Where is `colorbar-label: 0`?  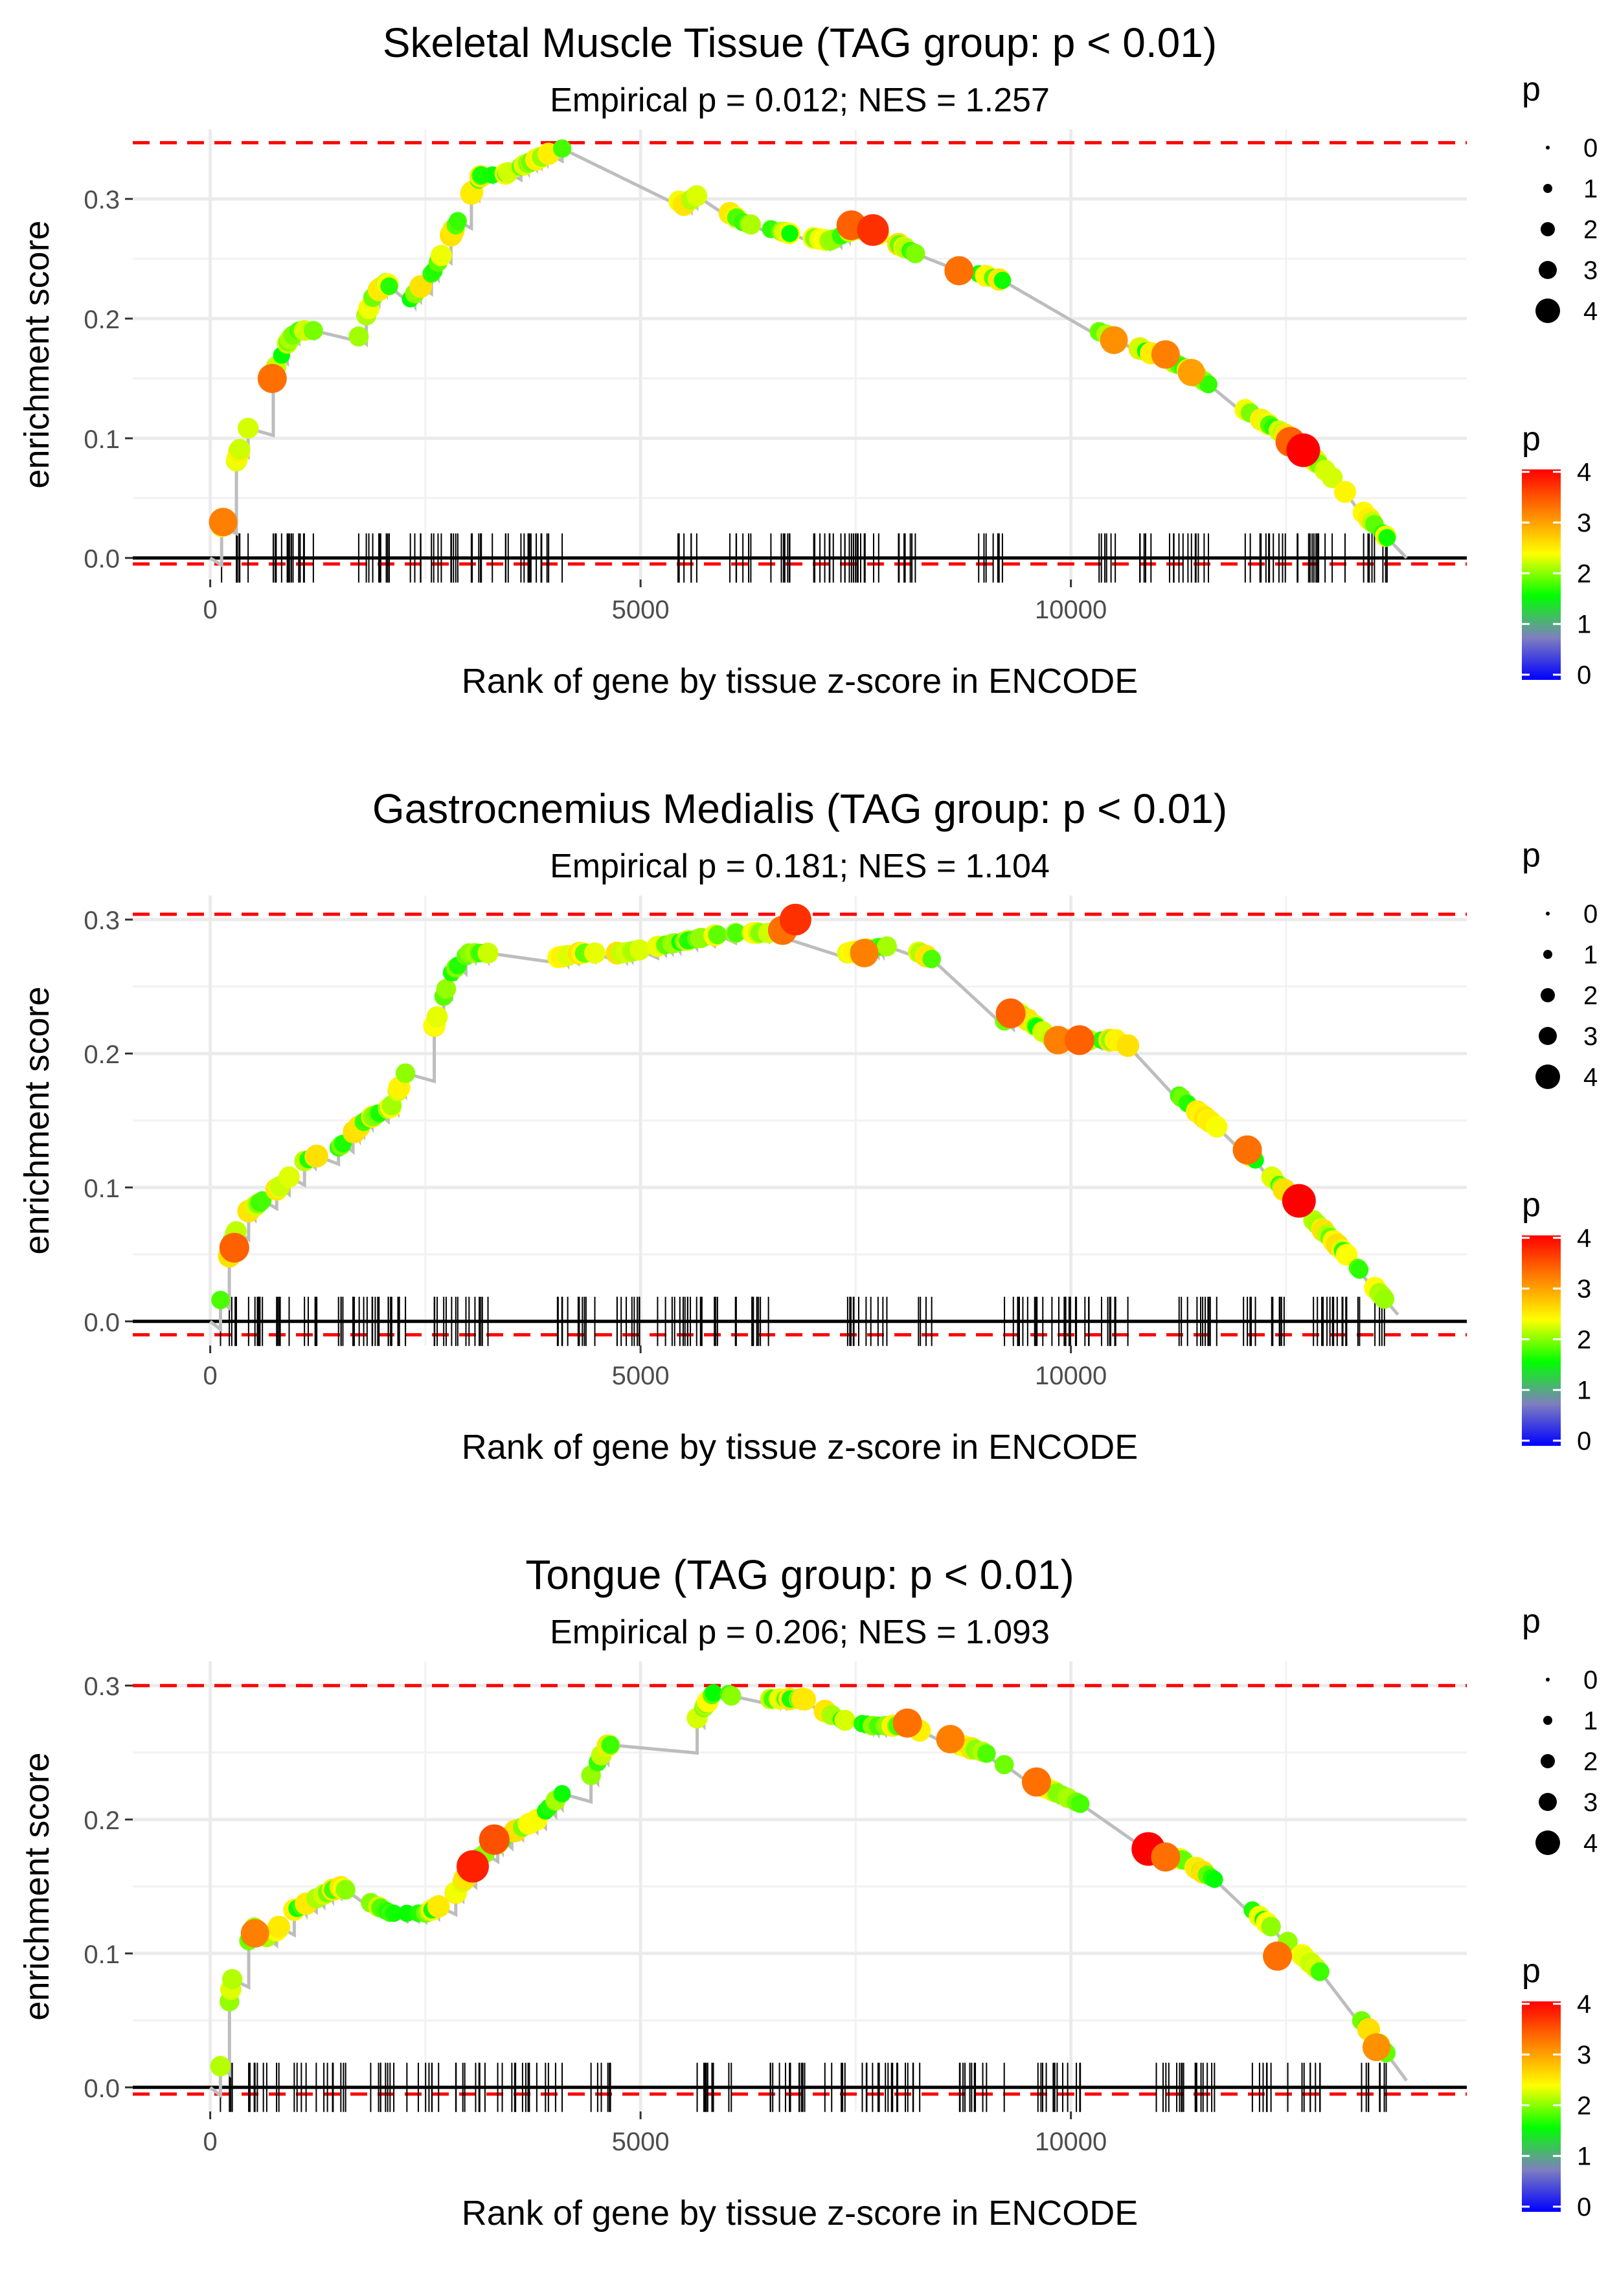
colorbar-label: 0 is located at coordinates (1584, 1441).